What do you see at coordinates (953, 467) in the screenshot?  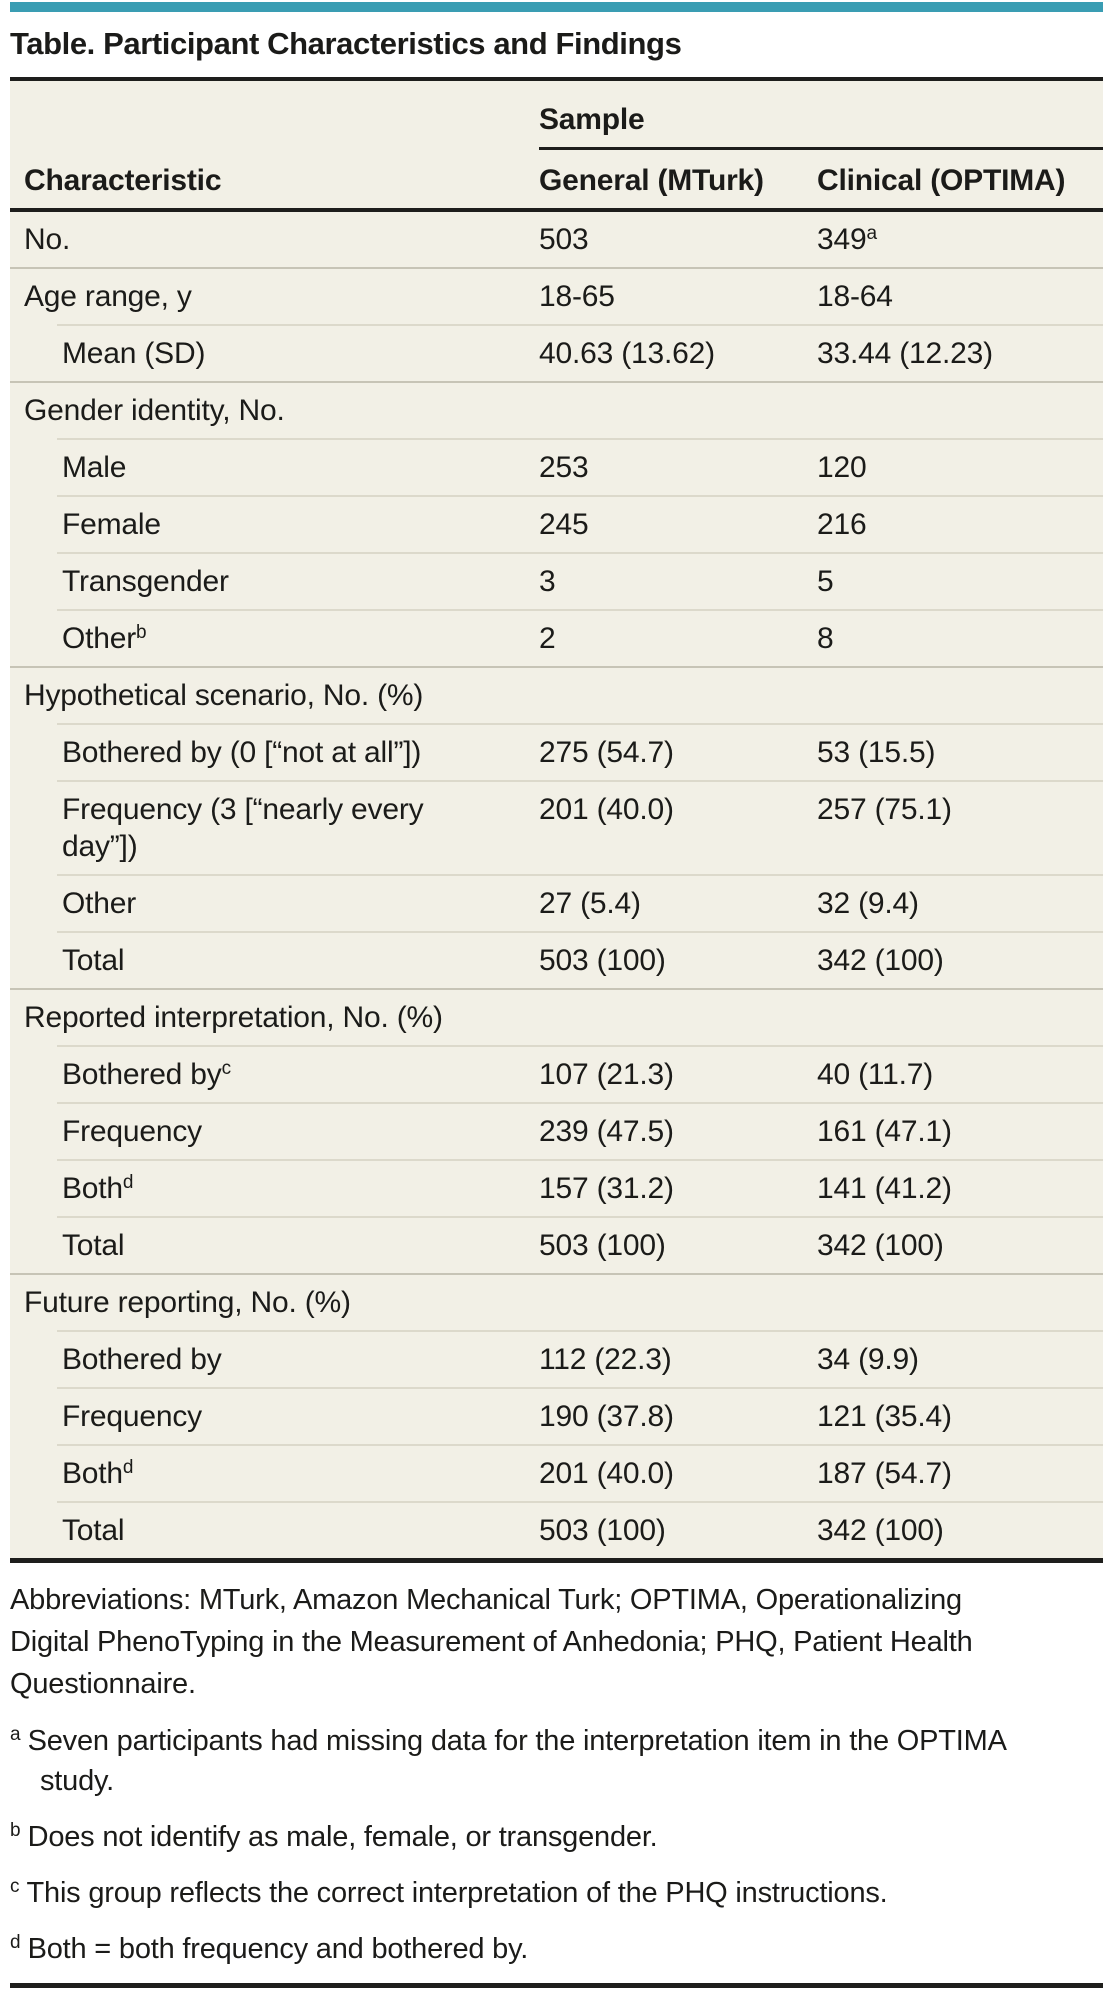 I see `clinical-optima-cell: 120` at bounding box center [953, 467].